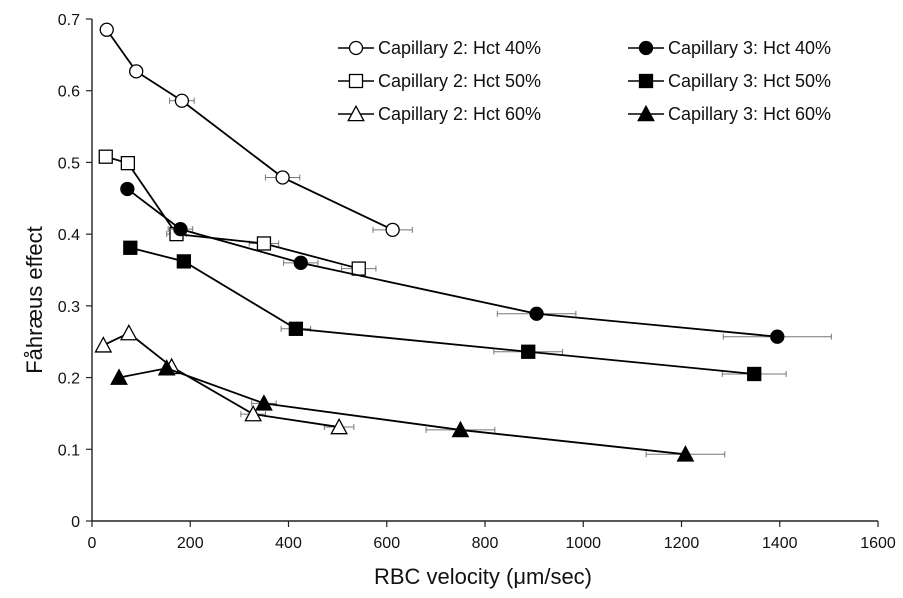 This screenshot has height=598, width=903. Describe the element at coordinates (583, 543) in the screenshot. I see `x-tick-label: 1000` at that location.